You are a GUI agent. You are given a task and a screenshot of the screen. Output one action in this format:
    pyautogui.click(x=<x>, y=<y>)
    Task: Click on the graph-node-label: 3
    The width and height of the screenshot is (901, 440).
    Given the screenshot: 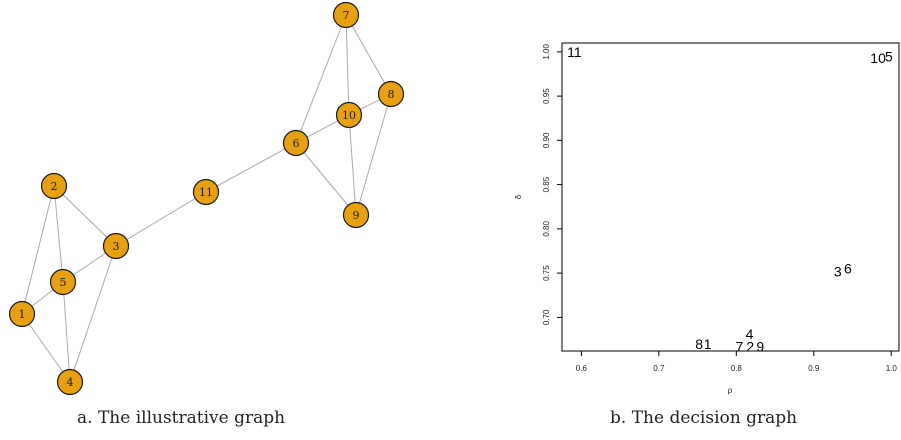 What is the action you would take?
    pyautogui.click(x=116, y=246)
    